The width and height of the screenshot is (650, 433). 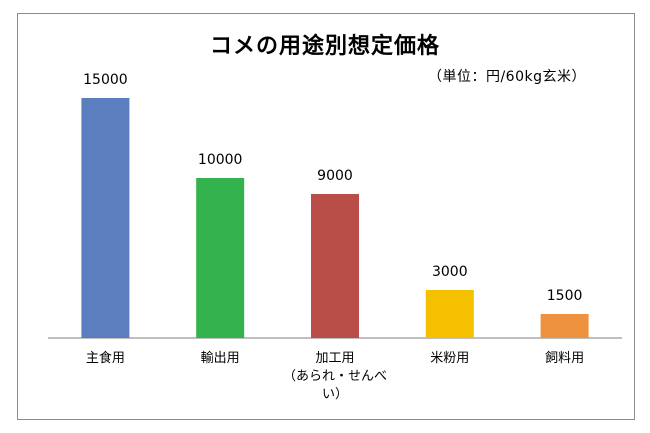 I want to click on data-label-5: 1500, so click(x=565, y=296).